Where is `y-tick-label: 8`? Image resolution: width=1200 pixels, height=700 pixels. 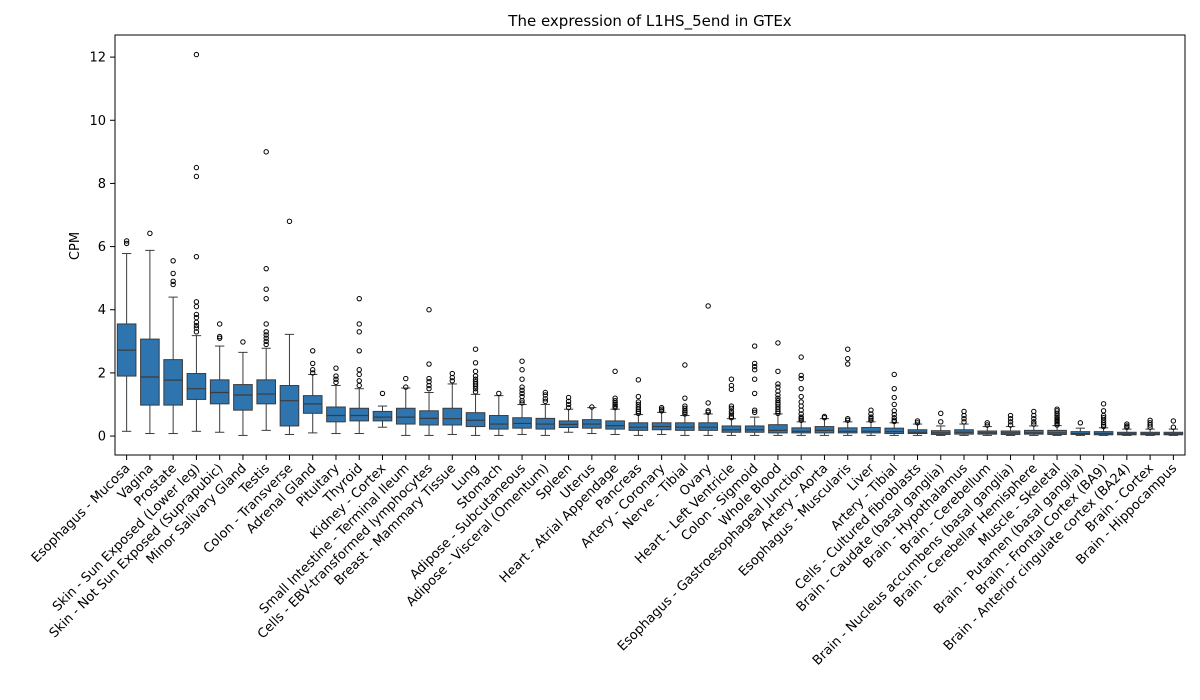 y-tick-label: 8 is located at coordinates (102, 184).